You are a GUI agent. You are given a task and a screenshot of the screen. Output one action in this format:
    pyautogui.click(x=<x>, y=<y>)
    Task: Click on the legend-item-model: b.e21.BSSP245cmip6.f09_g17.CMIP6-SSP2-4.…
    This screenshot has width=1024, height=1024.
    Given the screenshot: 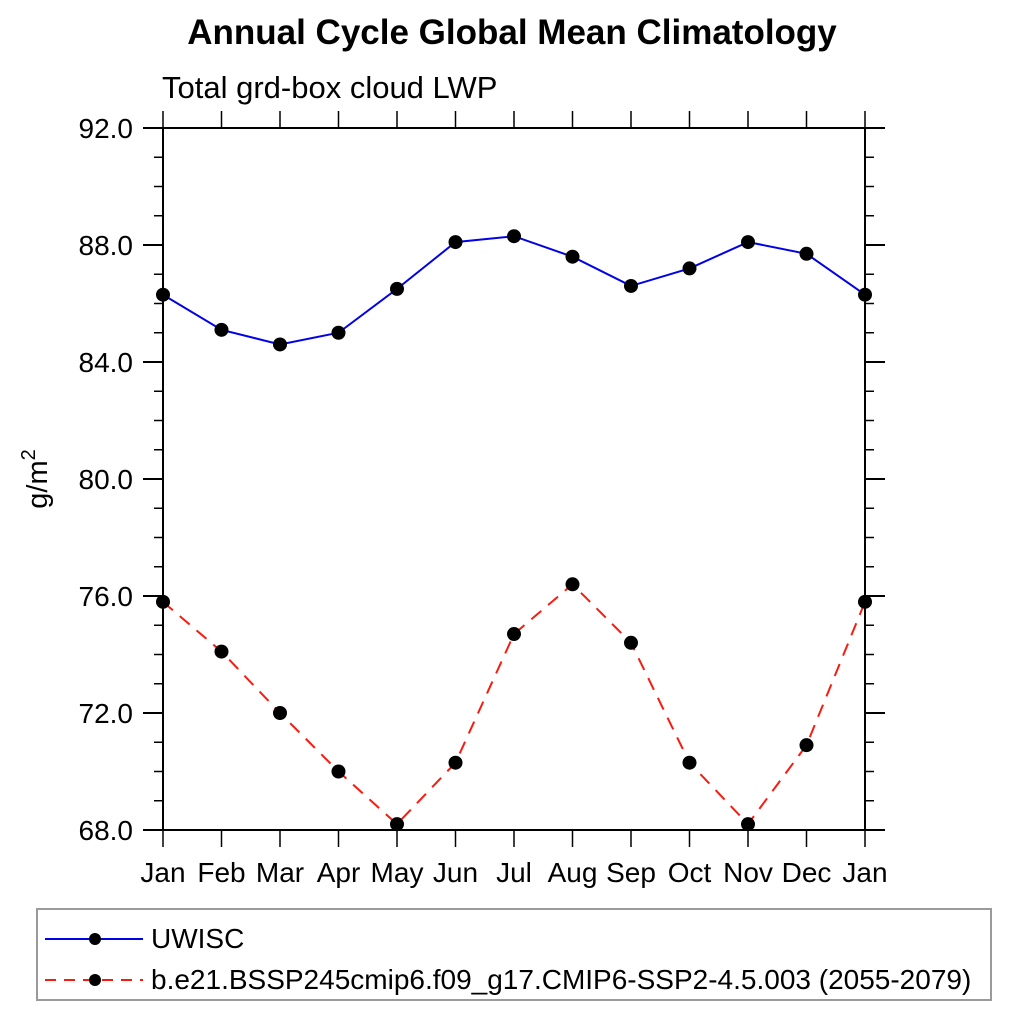 What is the action you would take?
    pyautogui.click(x=506, y=980)
    